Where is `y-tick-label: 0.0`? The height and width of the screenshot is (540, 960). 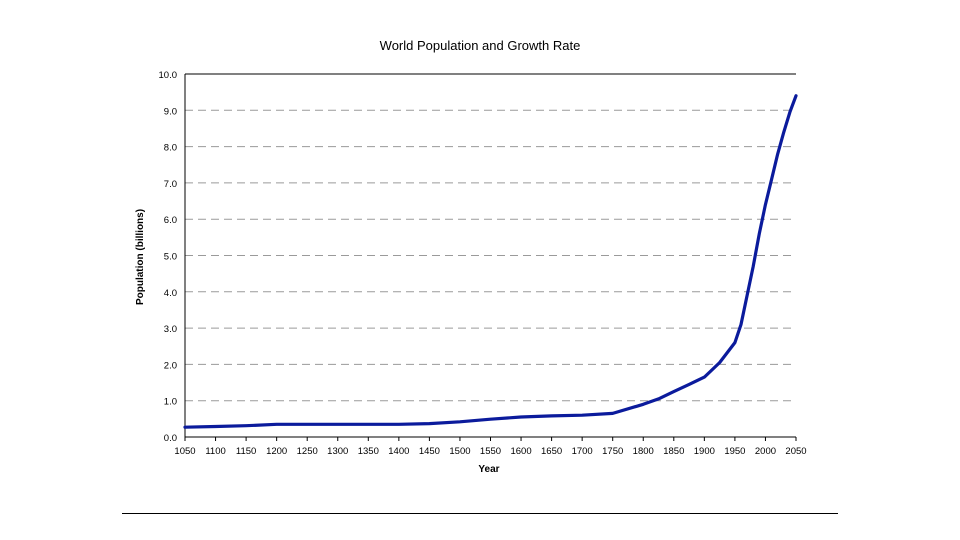
y-tick-label: 0.0 is located at coordinates (170, 438).